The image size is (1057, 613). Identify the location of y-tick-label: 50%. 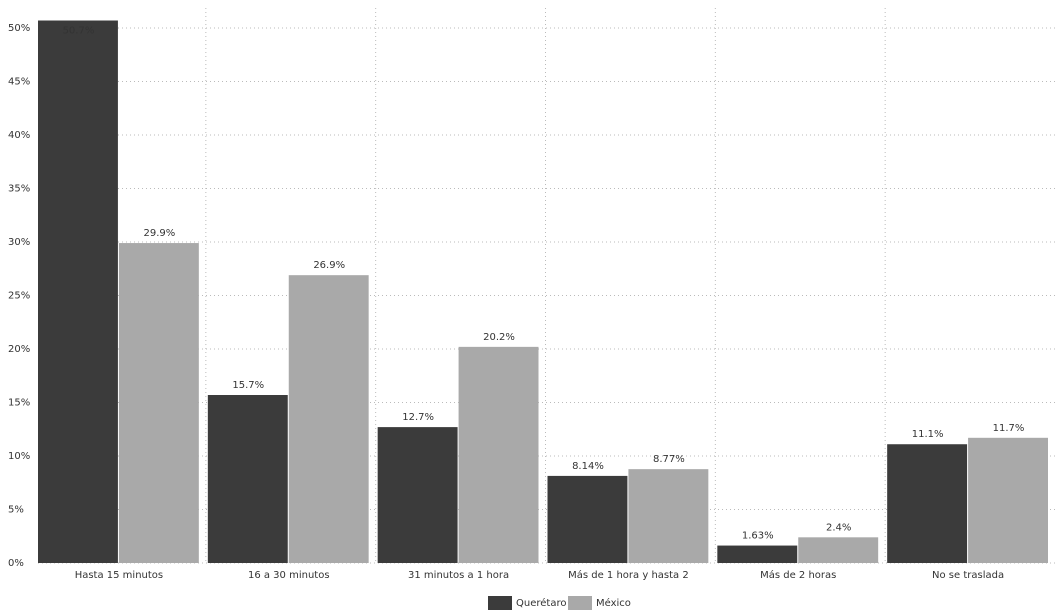
(19, 28).